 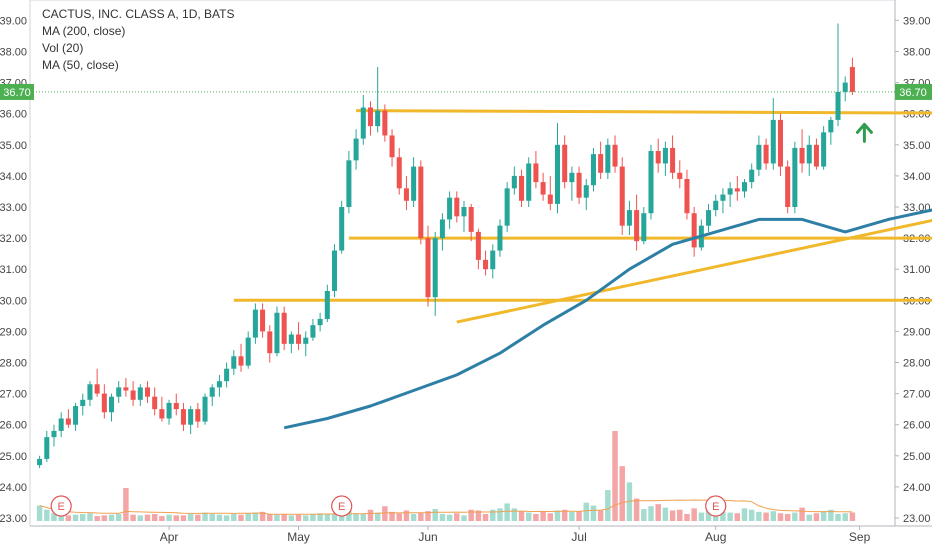 I want to click on y-tick-label-left: 32.00, so click(x=13, y=239).